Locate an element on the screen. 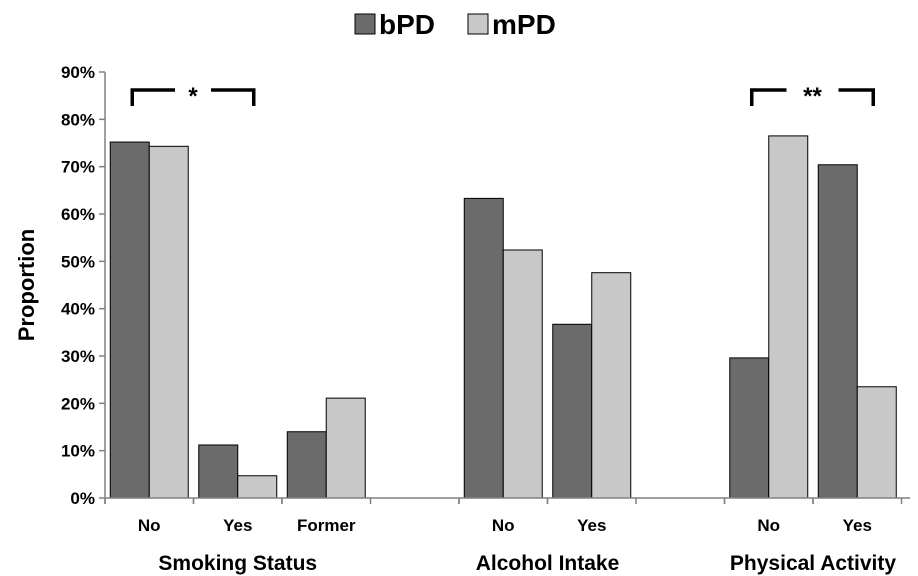 This screenshot has width=918, height=576. y-tick-label: 40% is located at coordinates (78, 309).